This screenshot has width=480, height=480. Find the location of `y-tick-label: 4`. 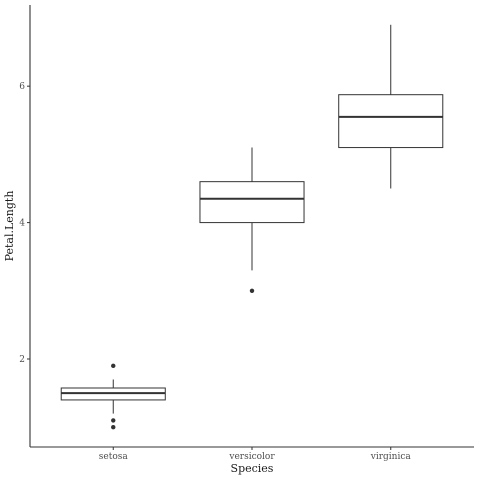

y-tick-label: 4 is located at coordinates (22, 224).